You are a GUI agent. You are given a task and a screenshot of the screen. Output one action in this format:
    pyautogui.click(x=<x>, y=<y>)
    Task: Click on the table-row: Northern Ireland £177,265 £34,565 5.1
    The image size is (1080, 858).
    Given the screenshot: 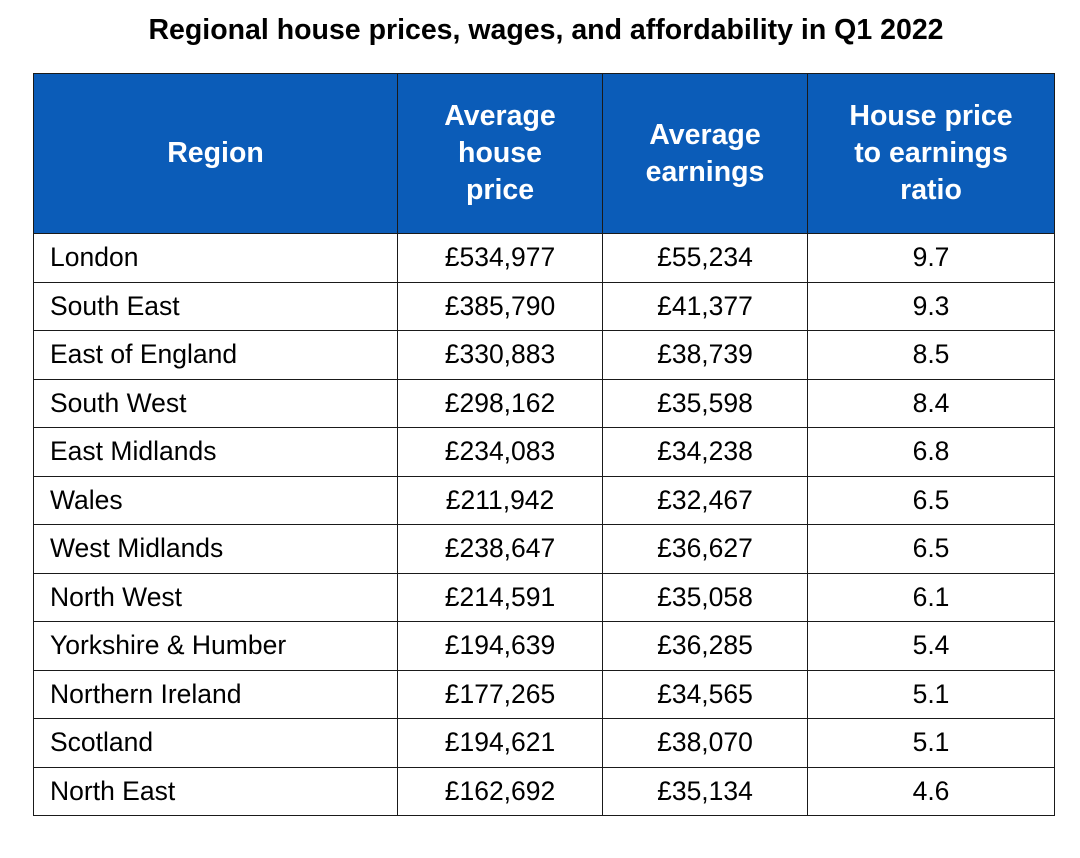 What is the action you would take?
    pyautogui.click(x=544, y=694)
    